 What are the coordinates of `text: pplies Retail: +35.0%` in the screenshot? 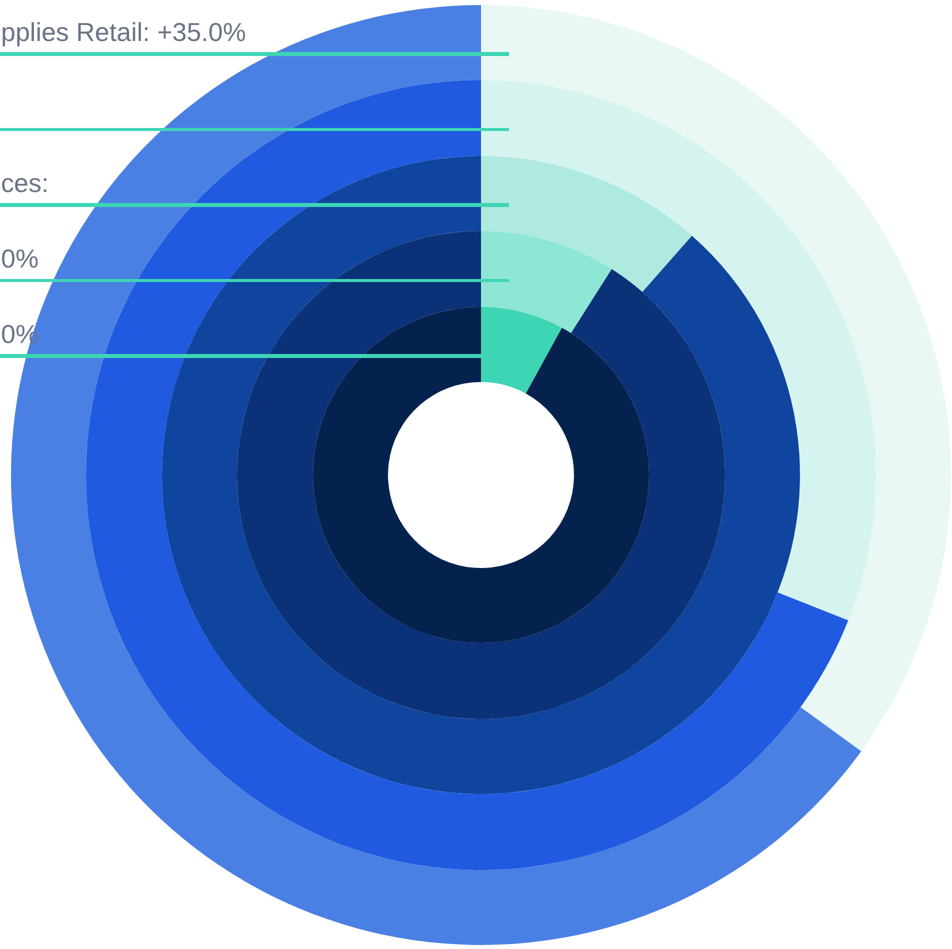 It's located at (123, 31).